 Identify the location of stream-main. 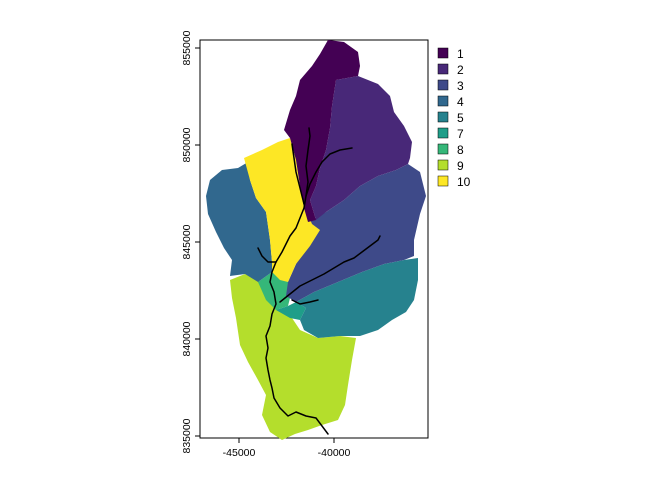
(297, 281).